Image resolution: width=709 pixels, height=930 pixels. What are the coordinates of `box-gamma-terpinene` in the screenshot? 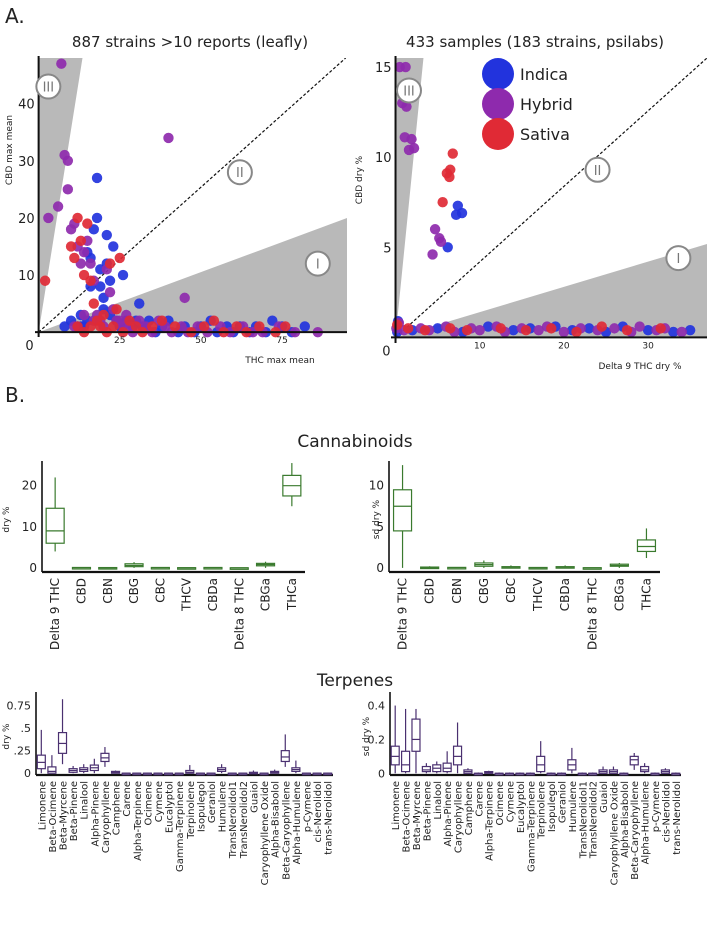 It's located at (179, 774).